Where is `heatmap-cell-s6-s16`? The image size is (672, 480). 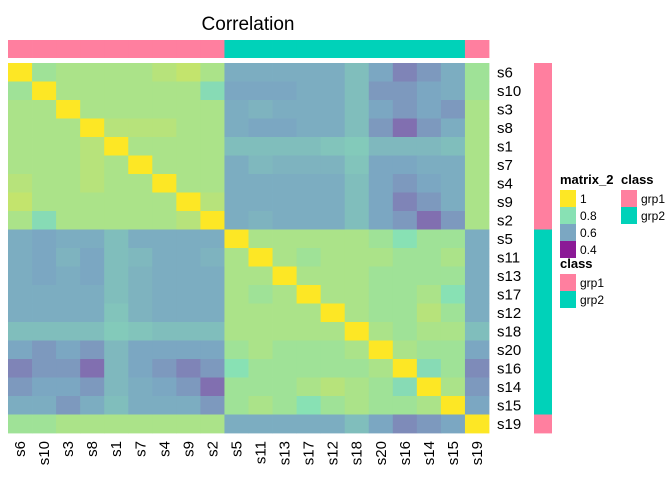 heatmap-cell-s6-s16 is located at coordinates (405, 72).